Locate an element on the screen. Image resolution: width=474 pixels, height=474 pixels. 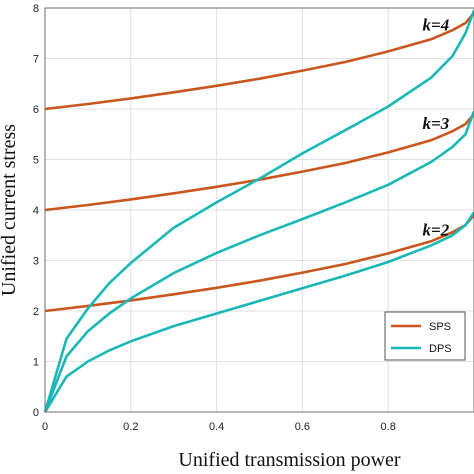
x-tick-labels: 0 0.2 0.4 0.6 0.8 is located at coordinates (219, 427).